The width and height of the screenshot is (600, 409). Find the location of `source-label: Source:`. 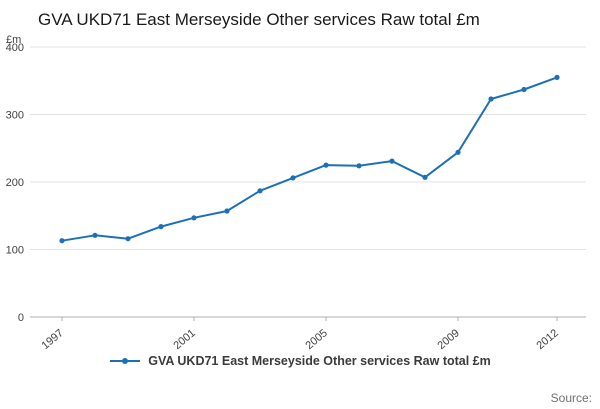

source-label: Source: is located at coordinates (571, 398).